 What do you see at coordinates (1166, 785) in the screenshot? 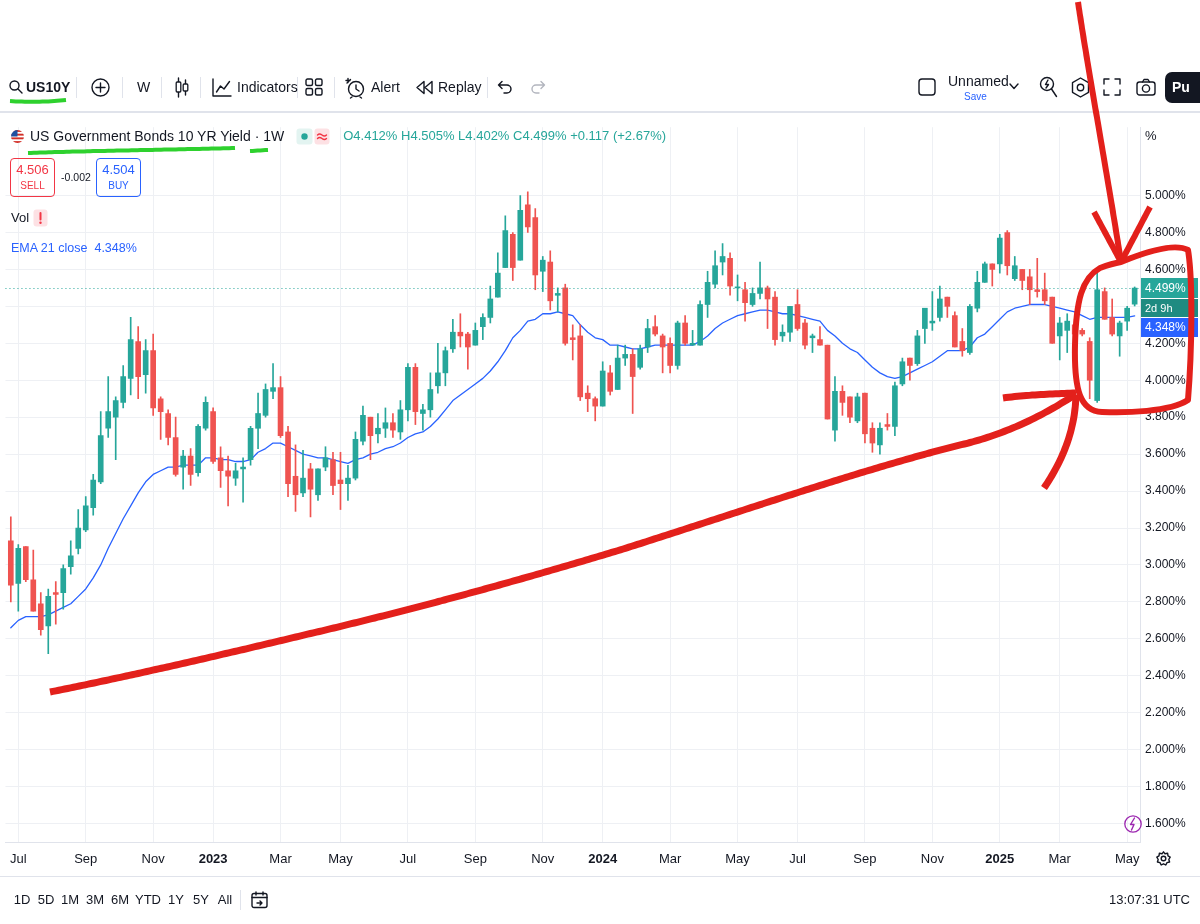
I see `y-tick-label: 1.800%` at bounding box center [1166, 785].